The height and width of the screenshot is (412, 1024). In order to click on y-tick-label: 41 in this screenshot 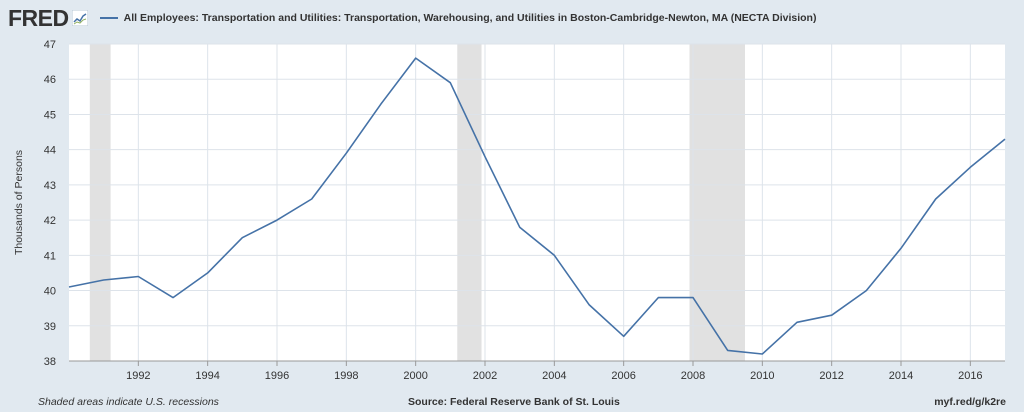, I will do `click(50, 256)`.